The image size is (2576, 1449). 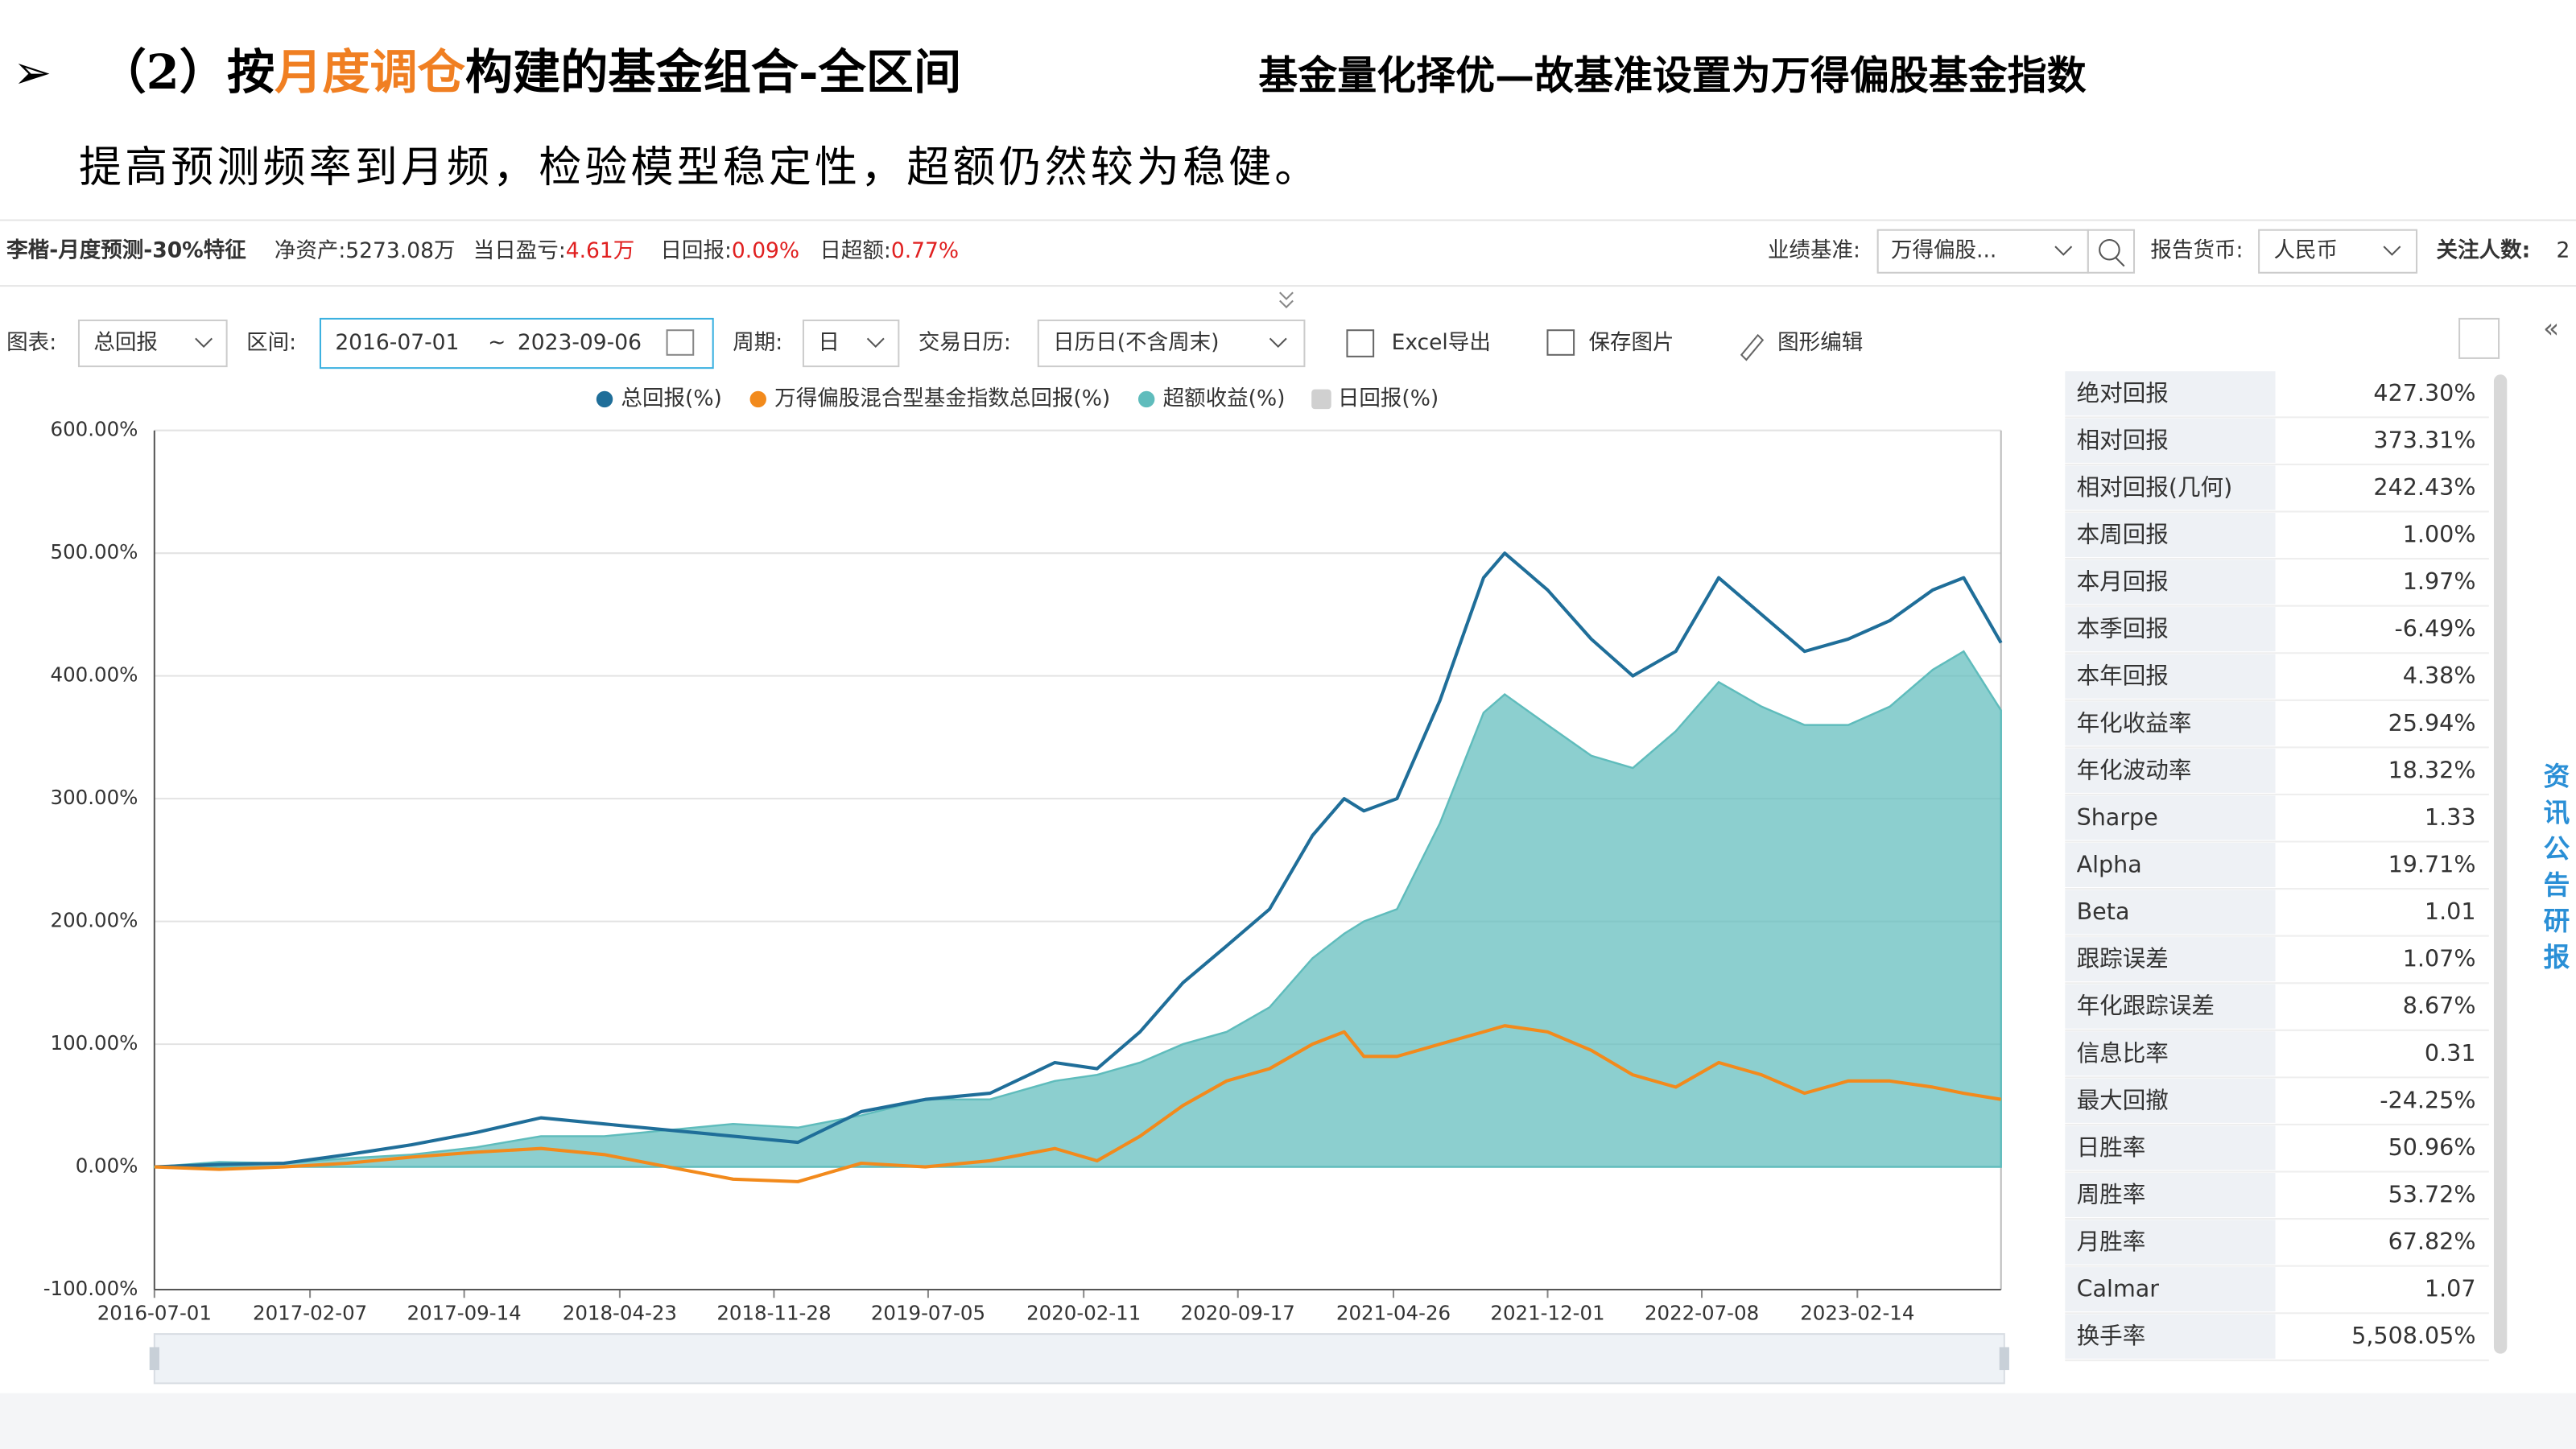 What do you see at coordinates (2118, 1288) in the screenshot?
I see `stat-label: Calmar` at bounding box center [2118, 1288].